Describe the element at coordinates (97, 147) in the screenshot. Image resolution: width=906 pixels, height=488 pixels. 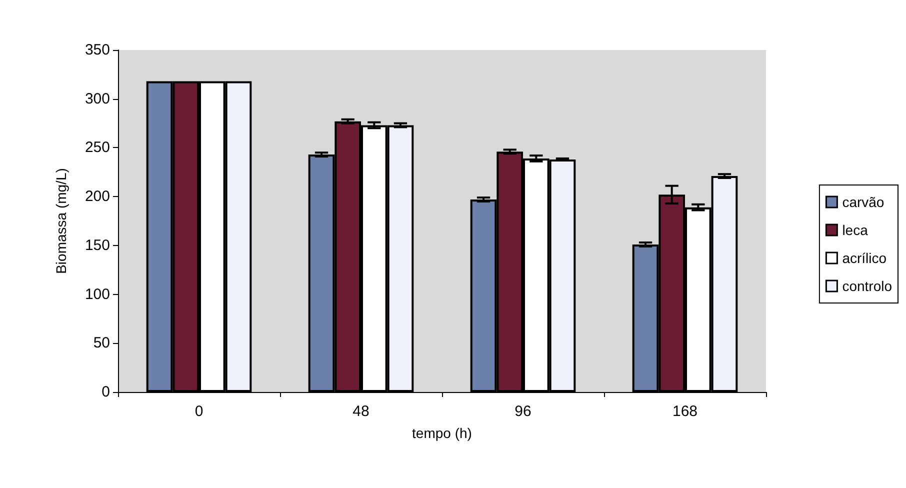
I see `y-tick-label: 250` at that location.